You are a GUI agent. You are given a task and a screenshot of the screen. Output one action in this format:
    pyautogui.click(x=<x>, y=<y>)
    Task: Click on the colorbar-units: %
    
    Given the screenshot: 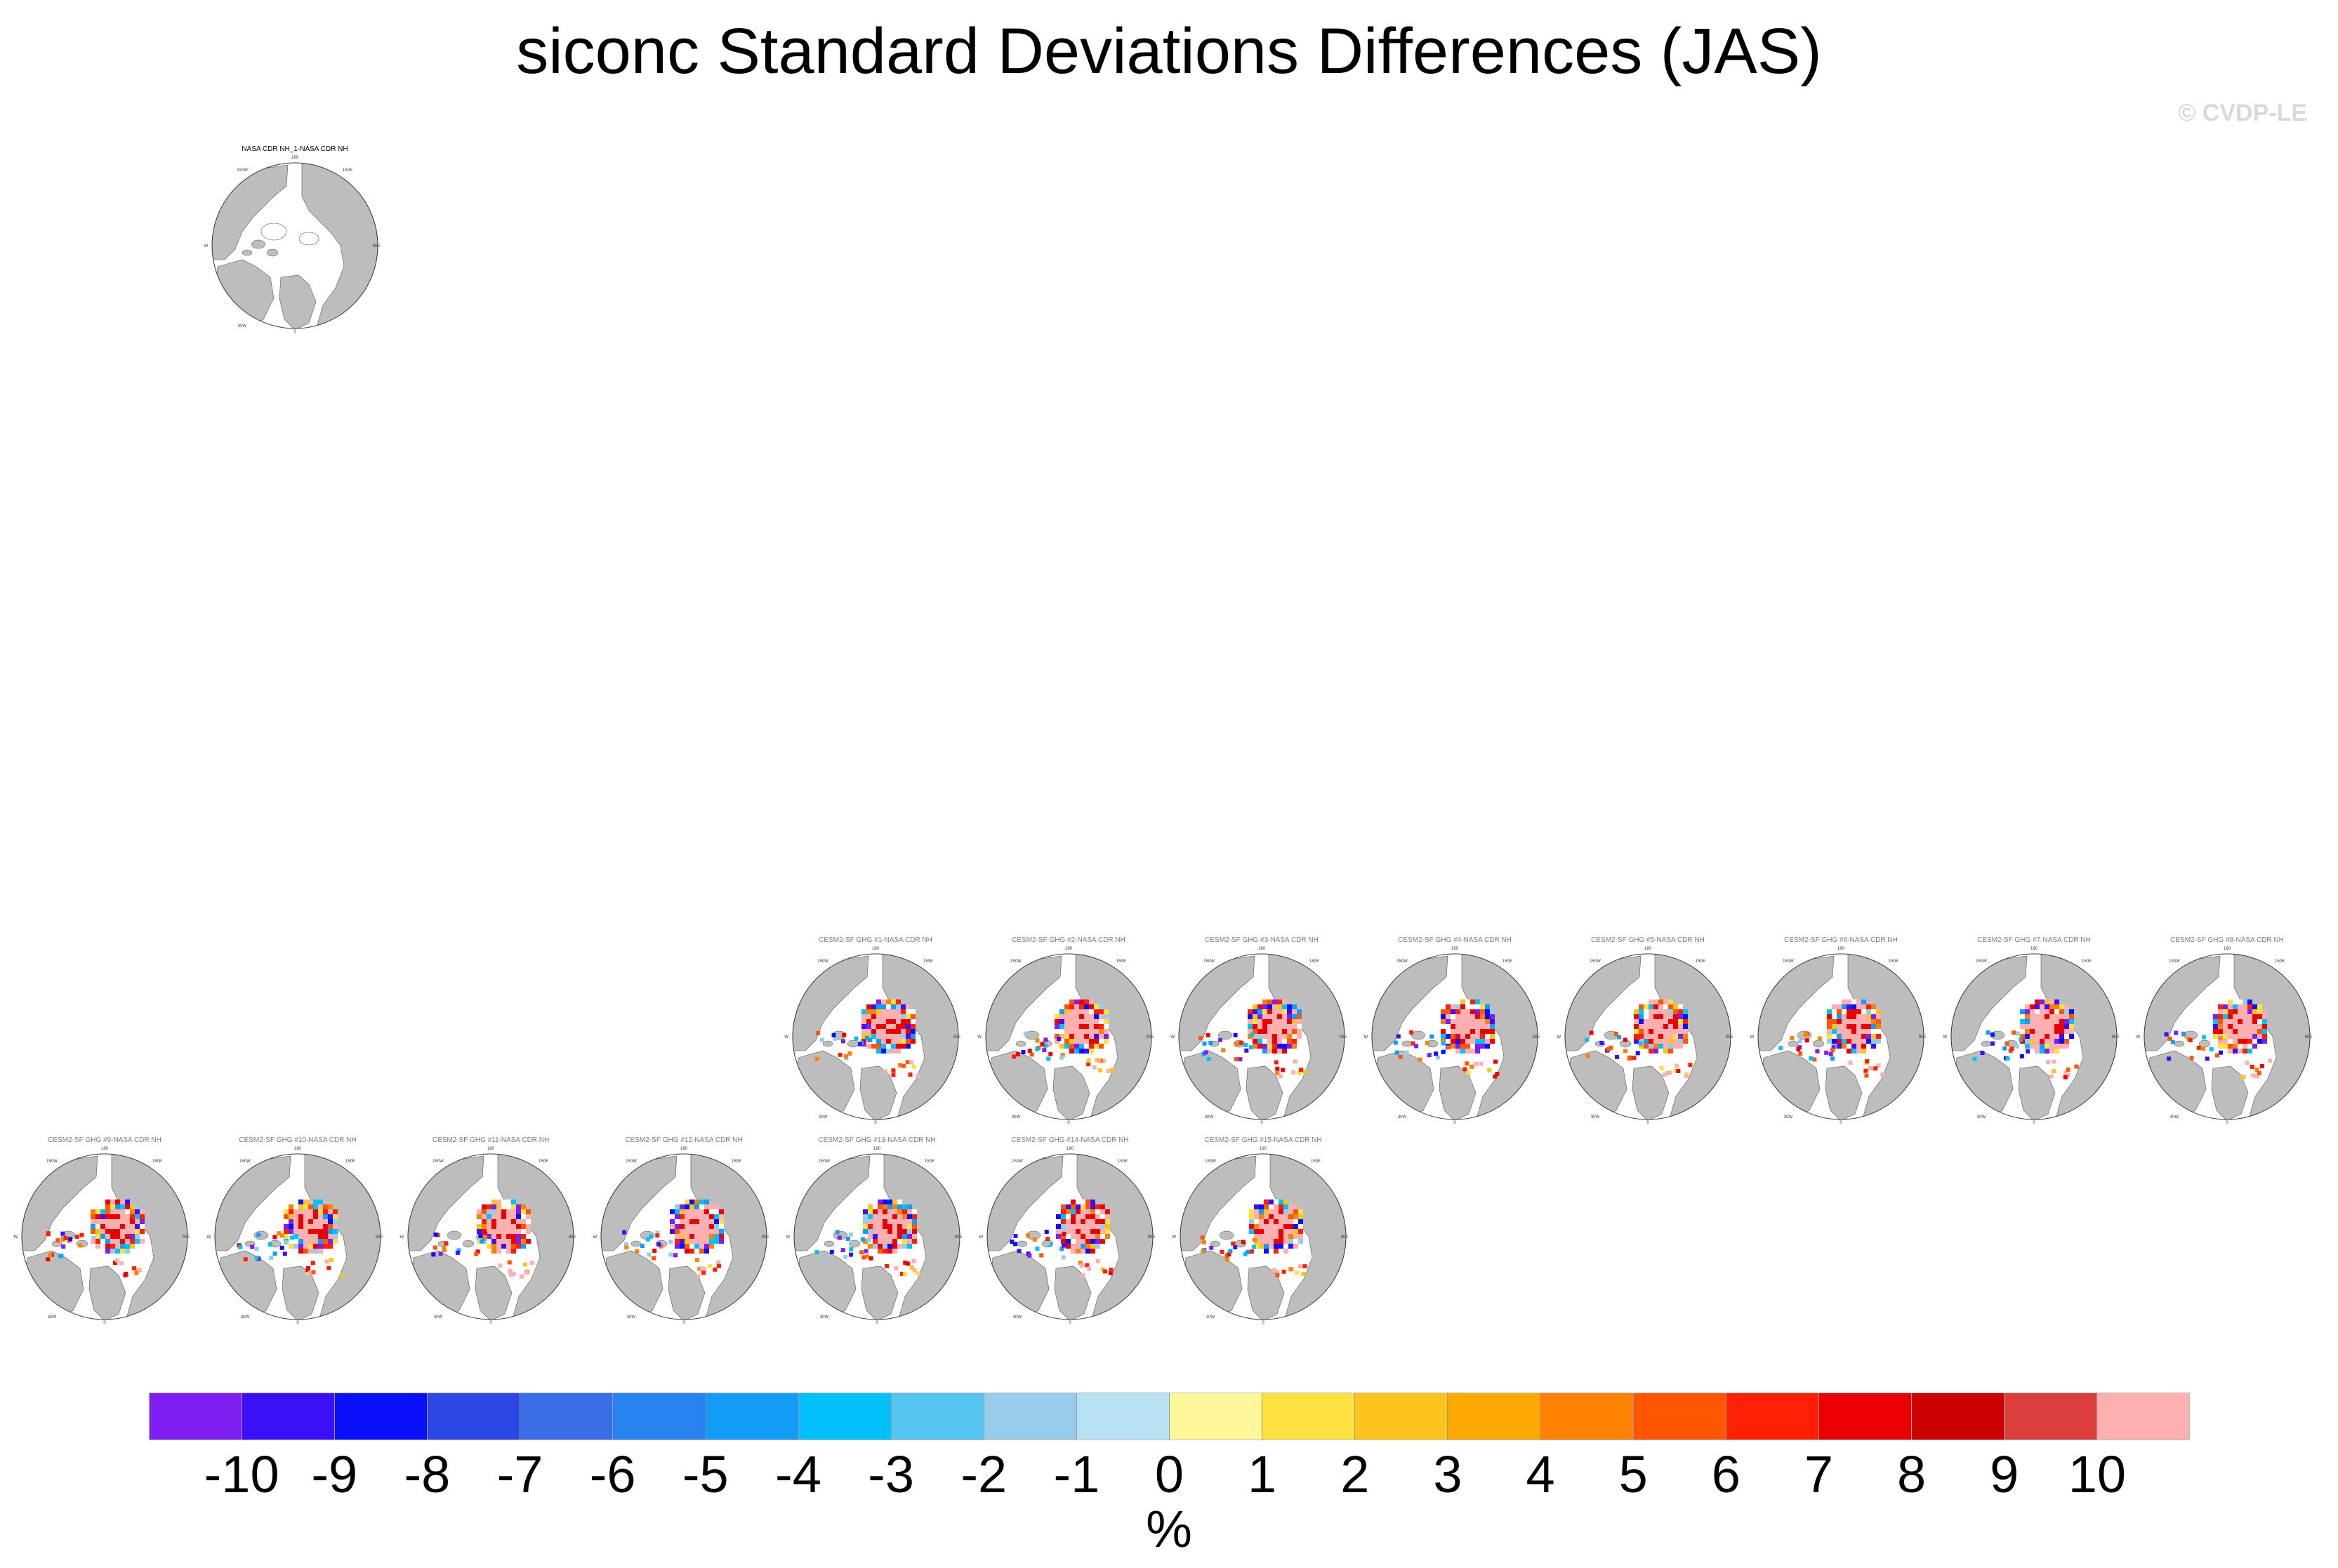 What is the action you would take?
    pyautogui.click(x=1169, y=1529)
    